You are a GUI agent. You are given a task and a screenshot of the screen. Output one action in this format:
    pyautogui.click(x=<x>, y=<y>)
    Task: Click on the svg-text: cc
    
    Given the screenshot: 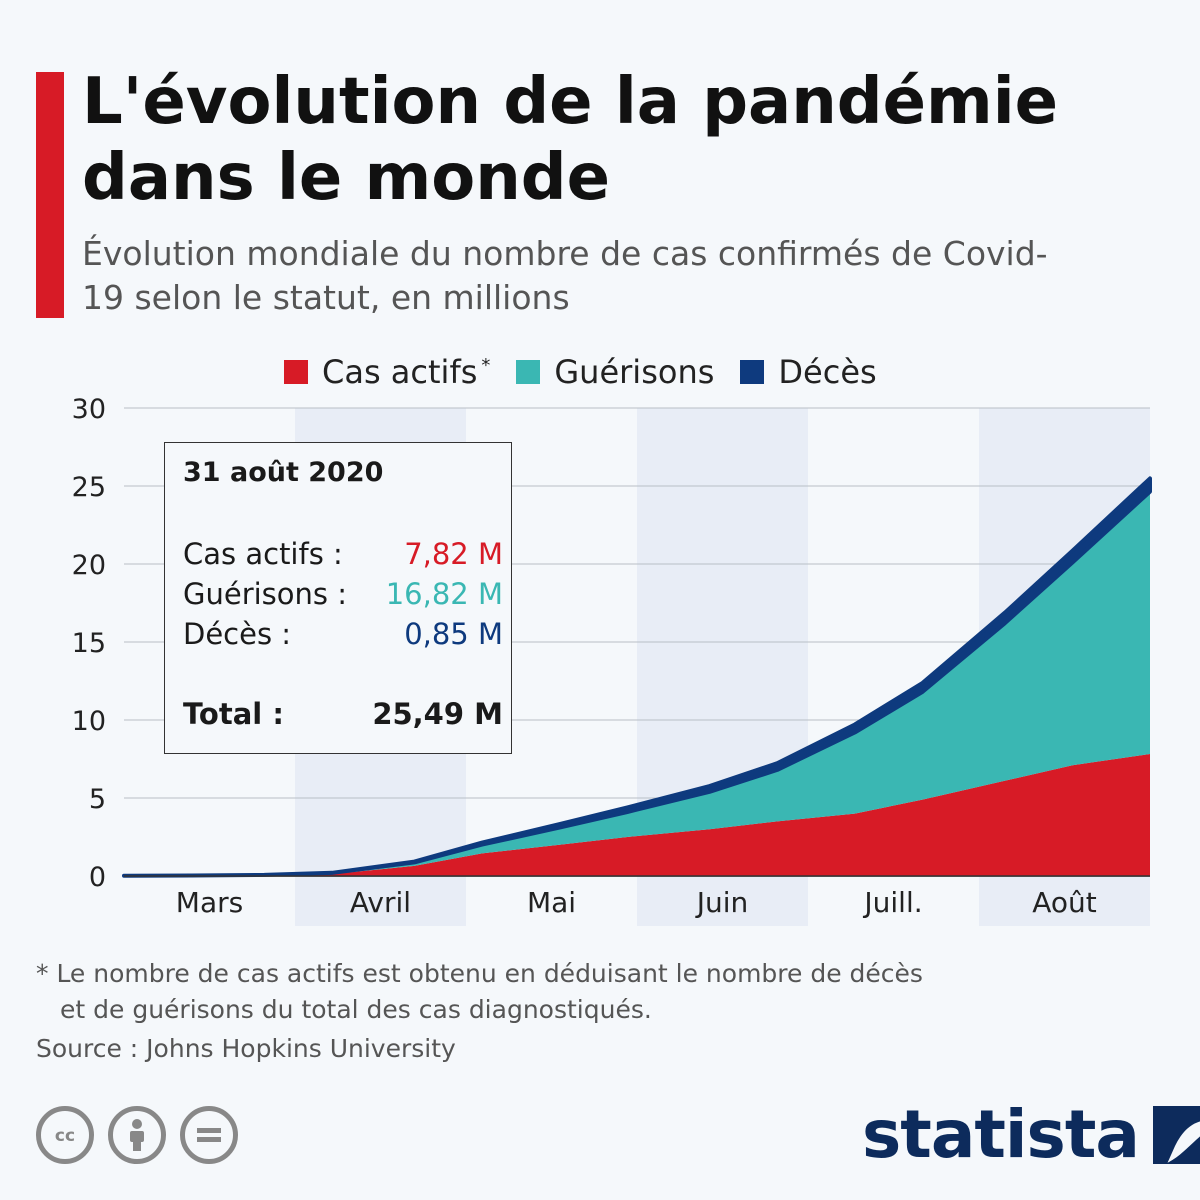 What is the action you would take?
    pyautogui.click(x=65, y=1136)
    